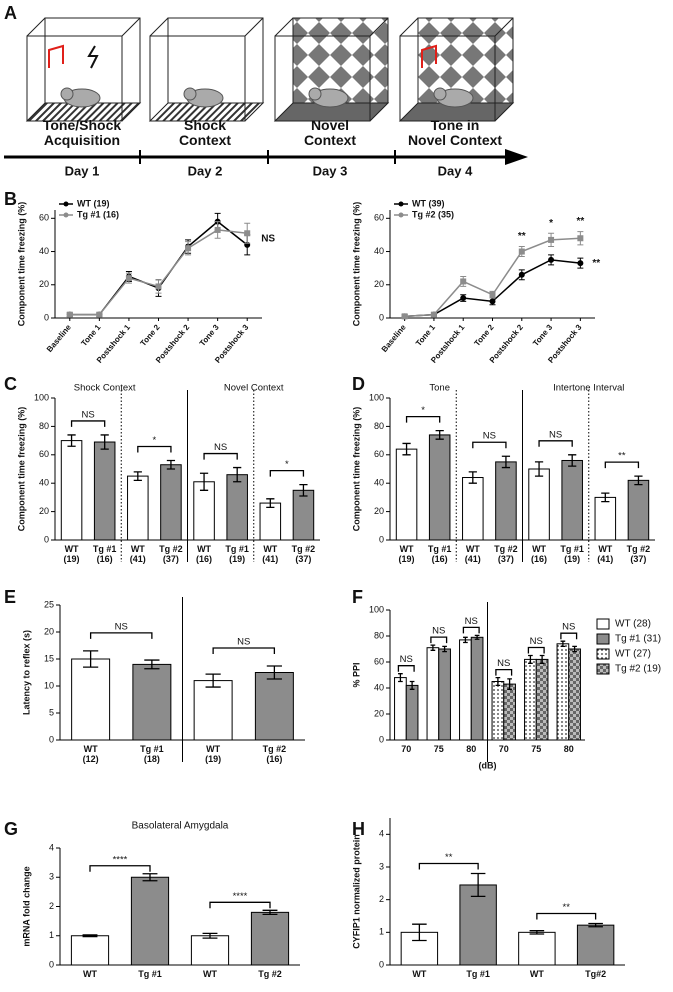  What do you see at coordinates (471, 749) in the screenshot?
I see `x-tick-label: 80` at bounding box center [471, 749].